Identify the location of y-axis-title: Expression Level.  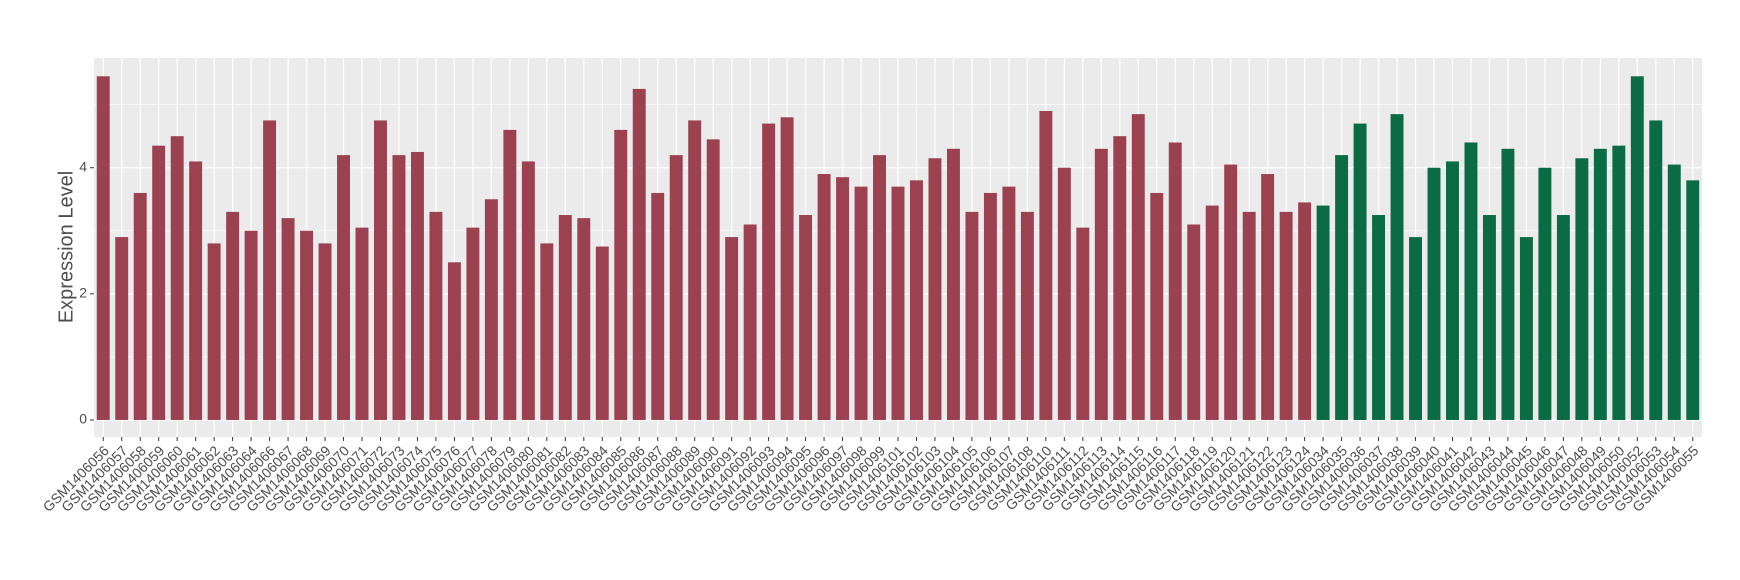
(66, 247).